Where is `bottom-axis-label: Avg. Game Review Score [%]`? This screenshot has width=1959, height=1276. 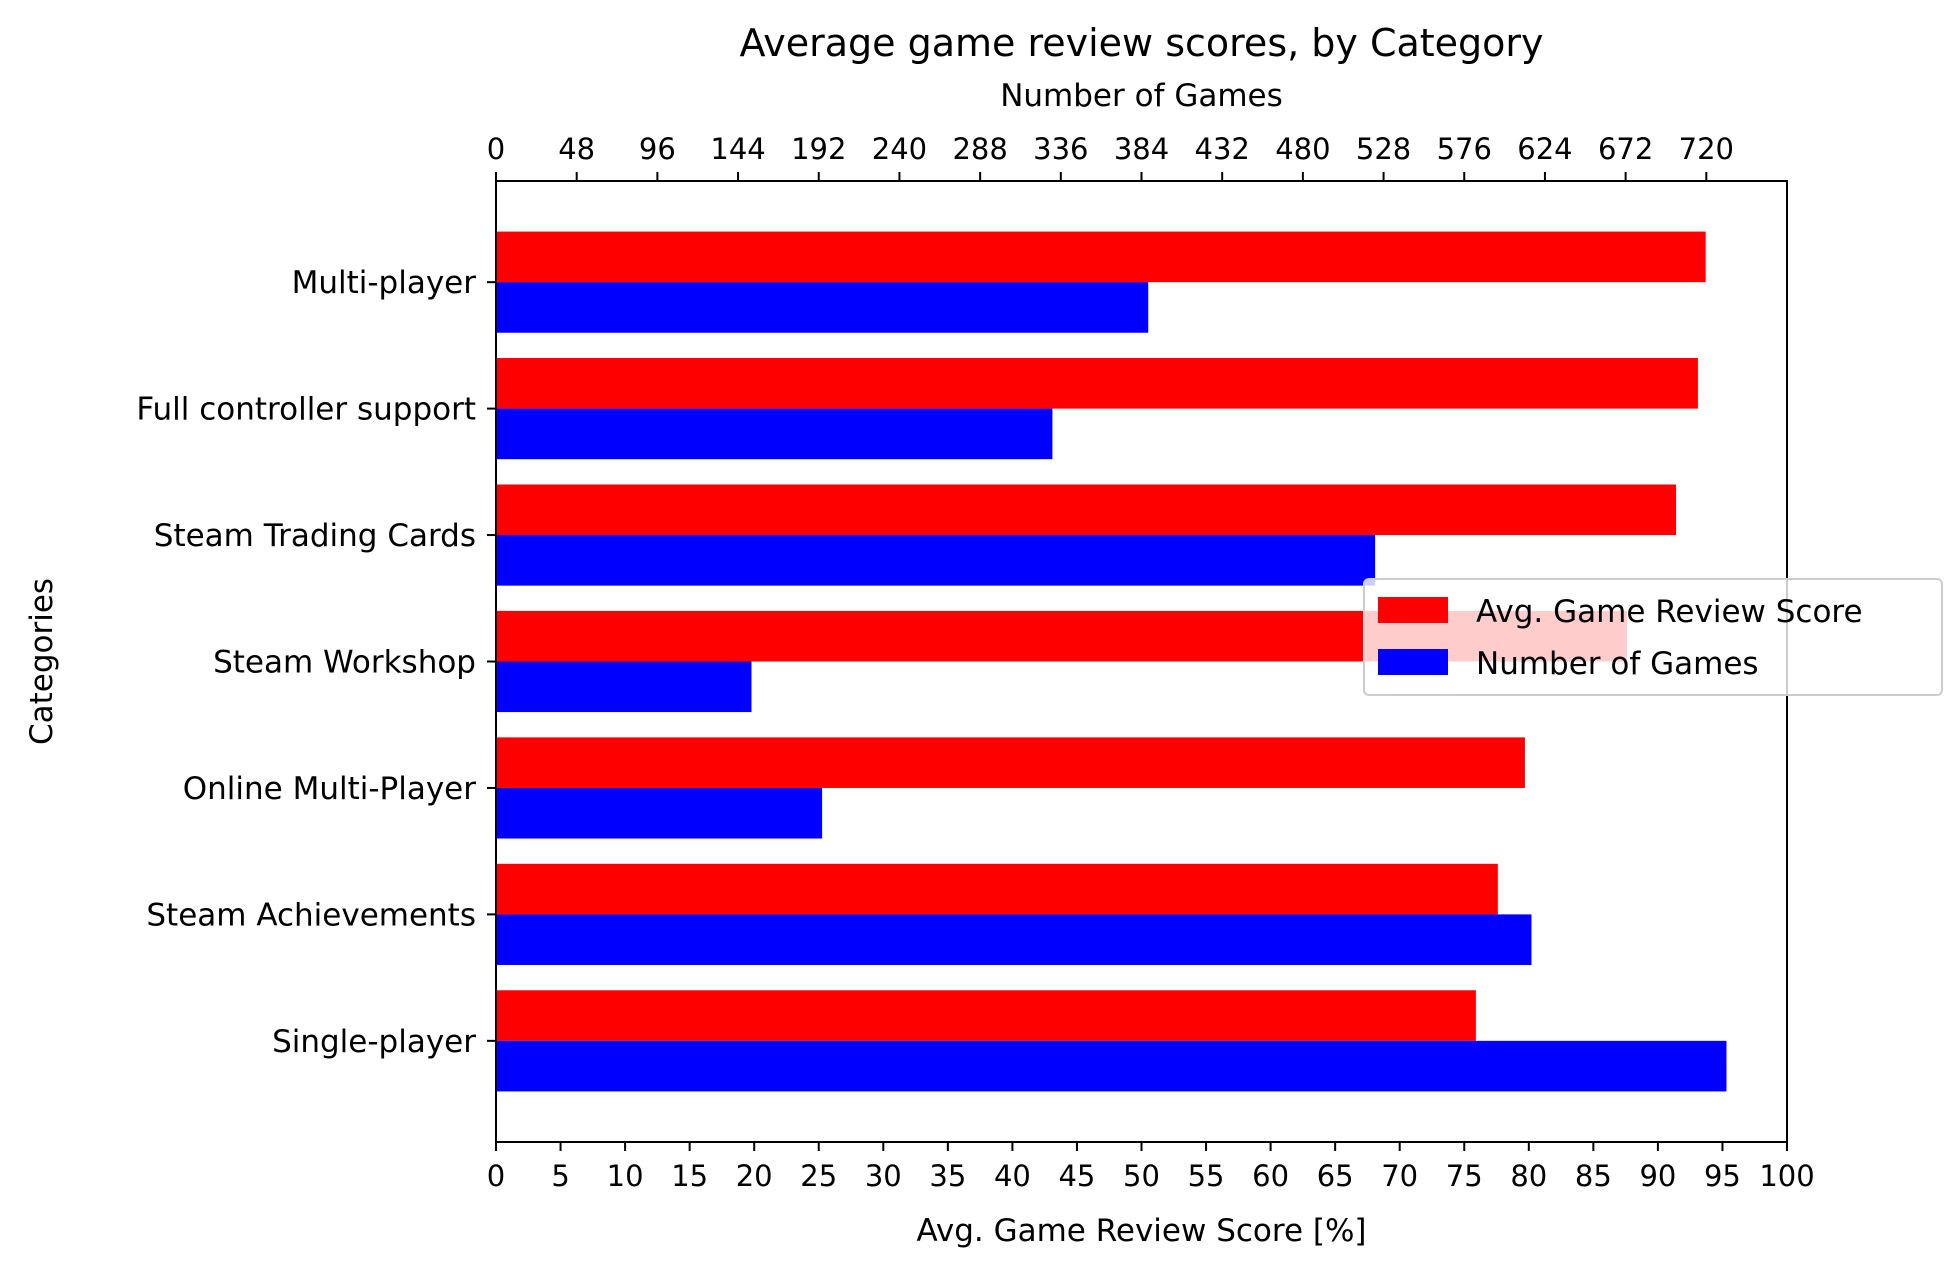 bottom-axis-label: Avg. Game Review Score [%] is located at coordinates (1141, 1231).